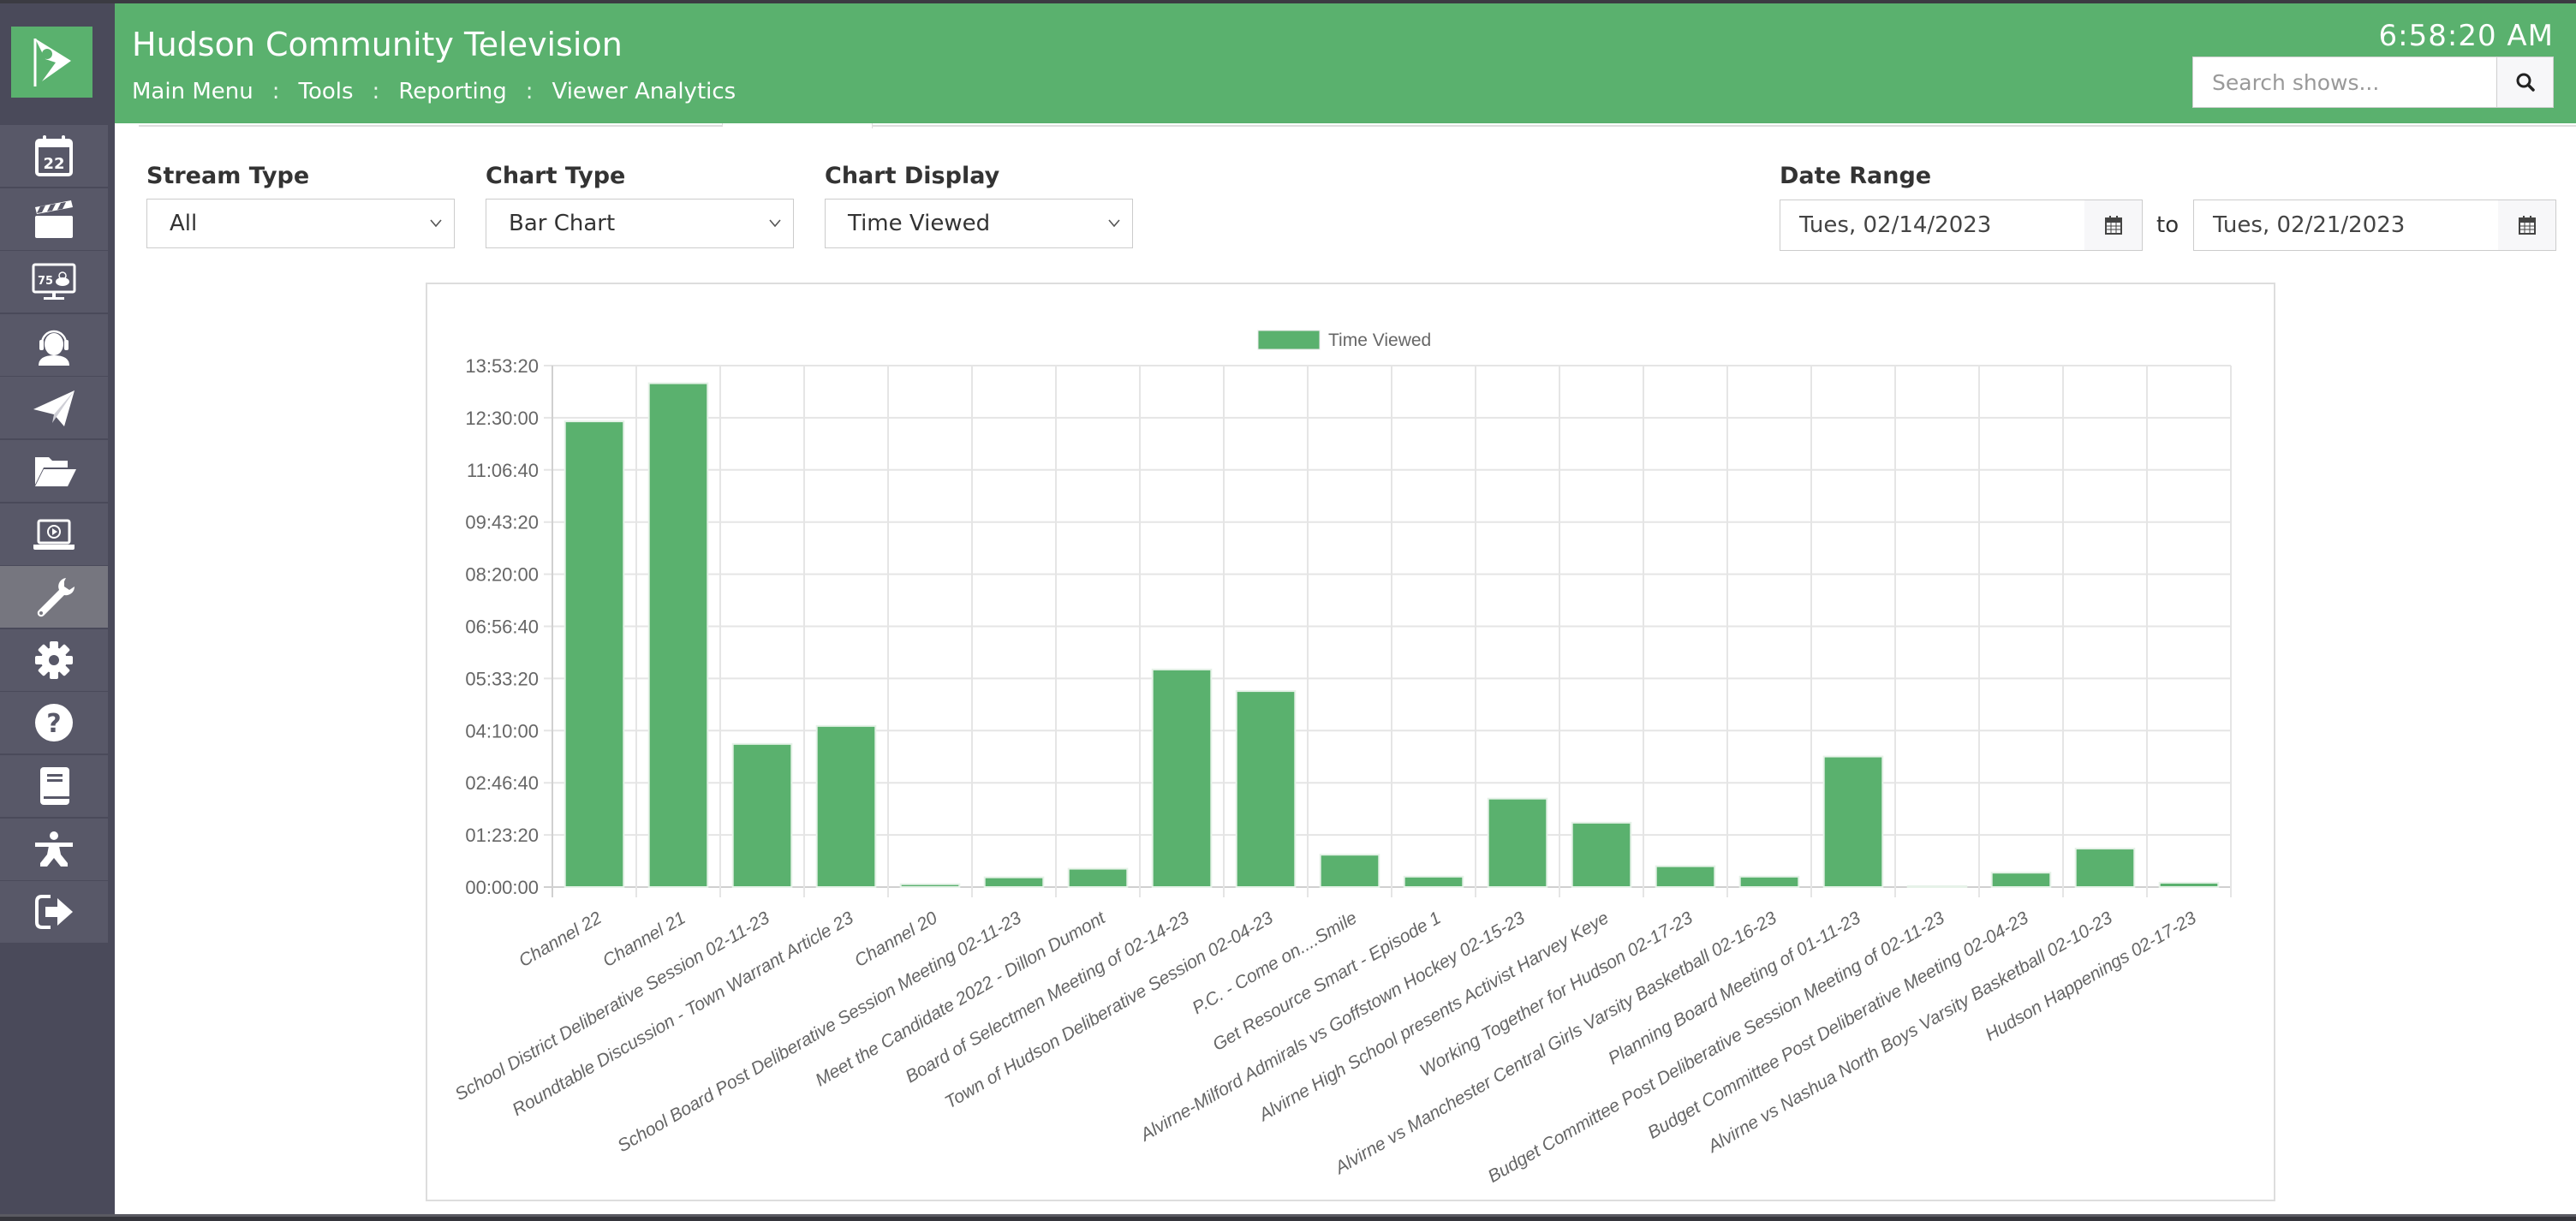  Describe the element at coordinates (2344, 82) in the screenshot. I see `search-input` at that location.